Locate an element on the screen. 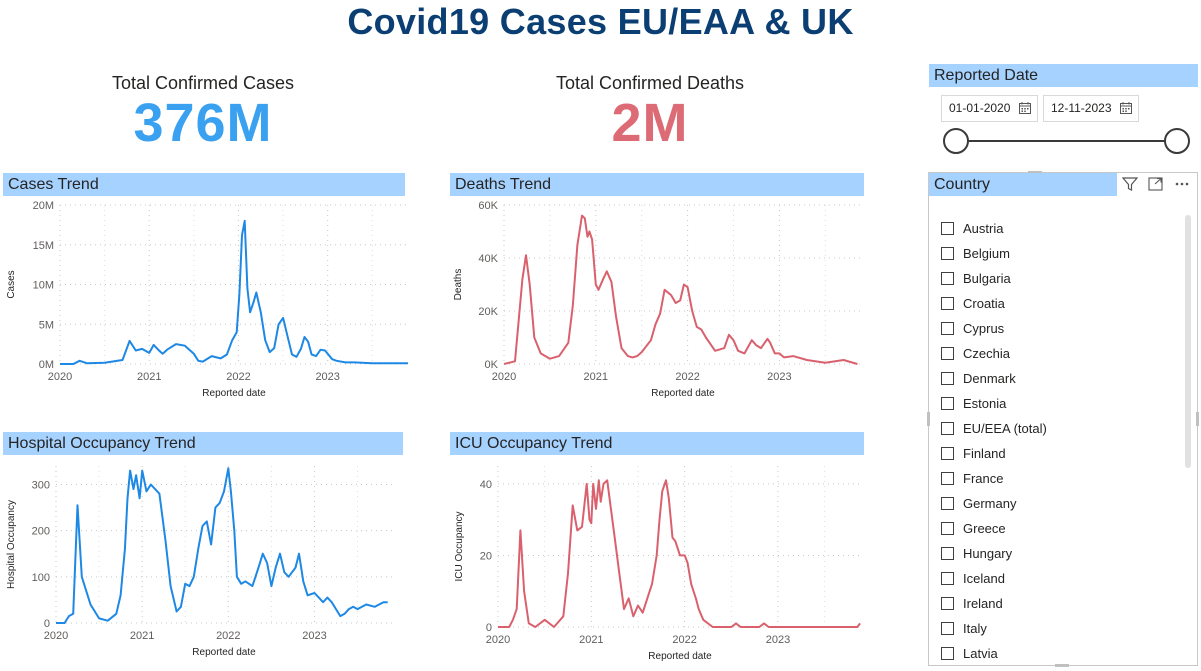 The image size is (1201, 671). country-item: Finland is located at coordinates (973, 453).